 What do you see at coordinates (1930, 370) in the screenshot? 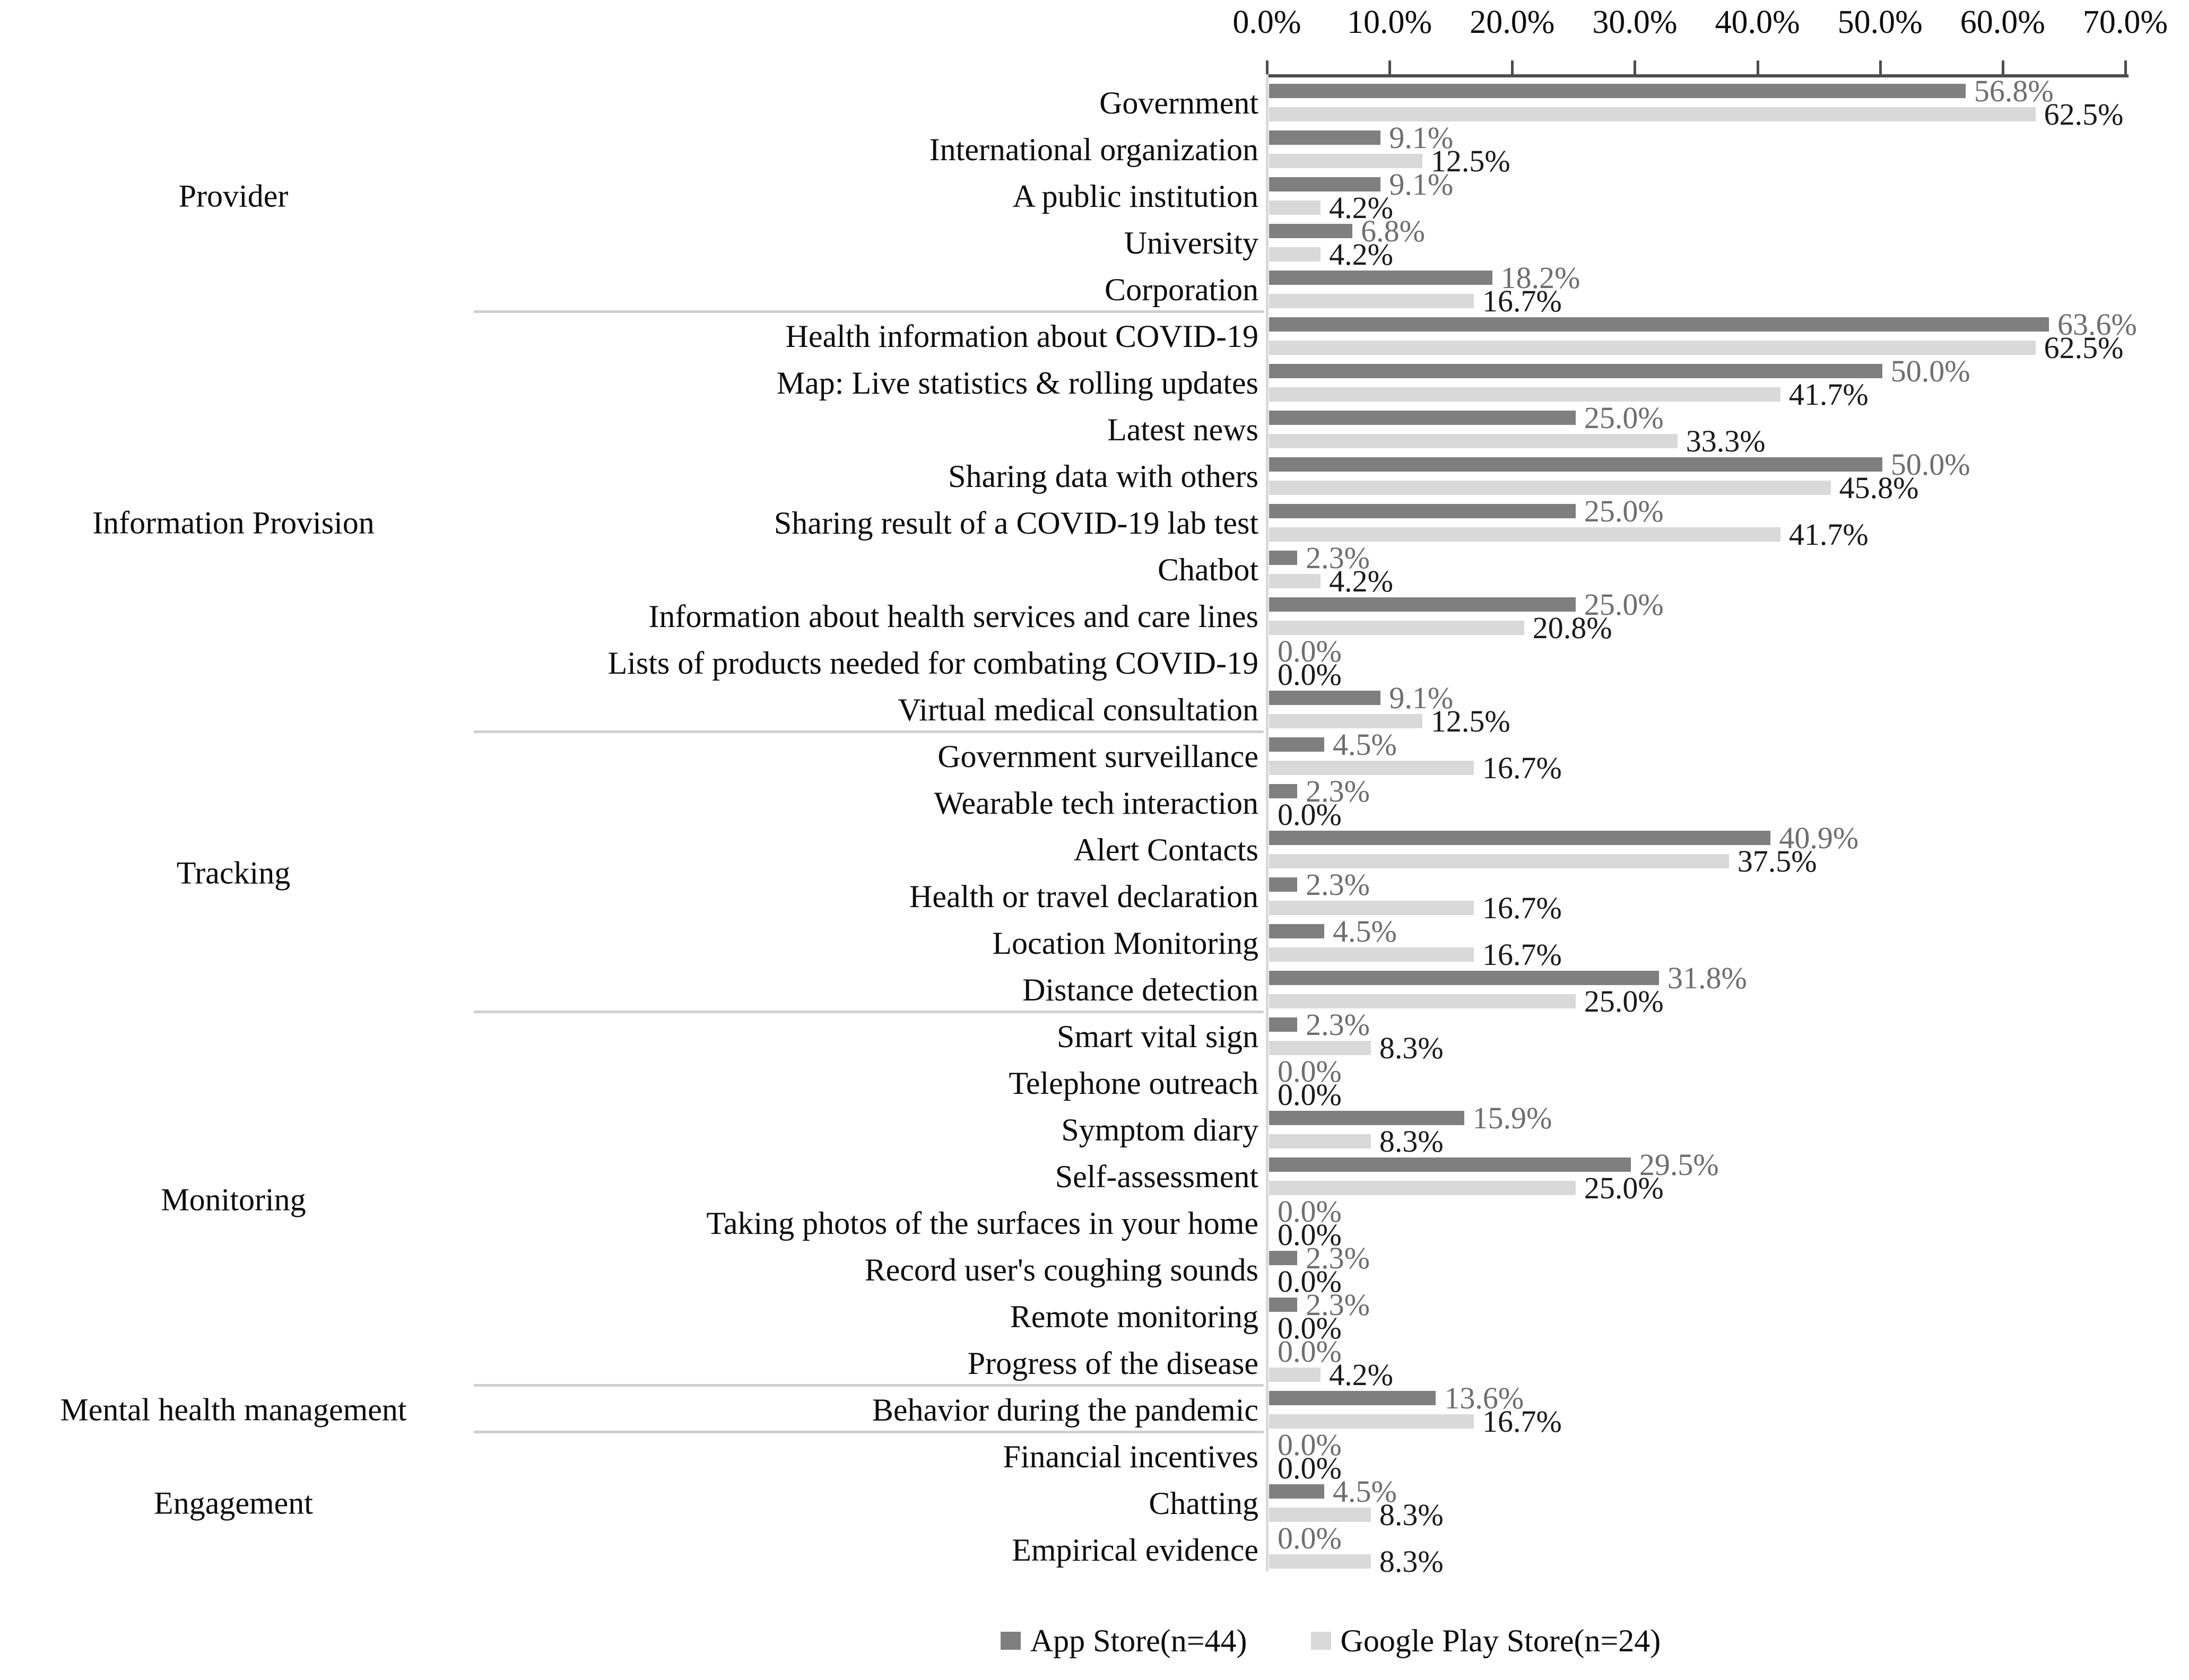
I see `value-label-app-store: 50.0%` at bounding box center [1930, 370].